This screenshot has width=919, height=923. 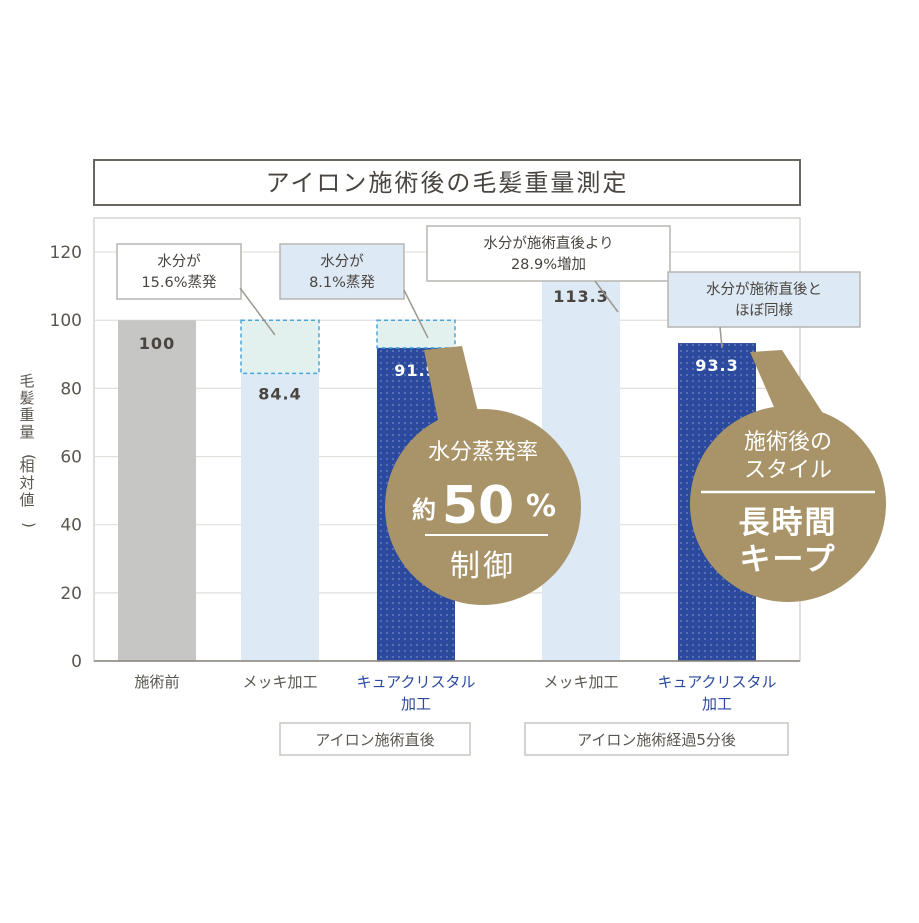 What do you see at coordinates (764, 289) in the screenshot?
I see `callout-text: 水分が施術直後と` at bounding box center [764, 289].